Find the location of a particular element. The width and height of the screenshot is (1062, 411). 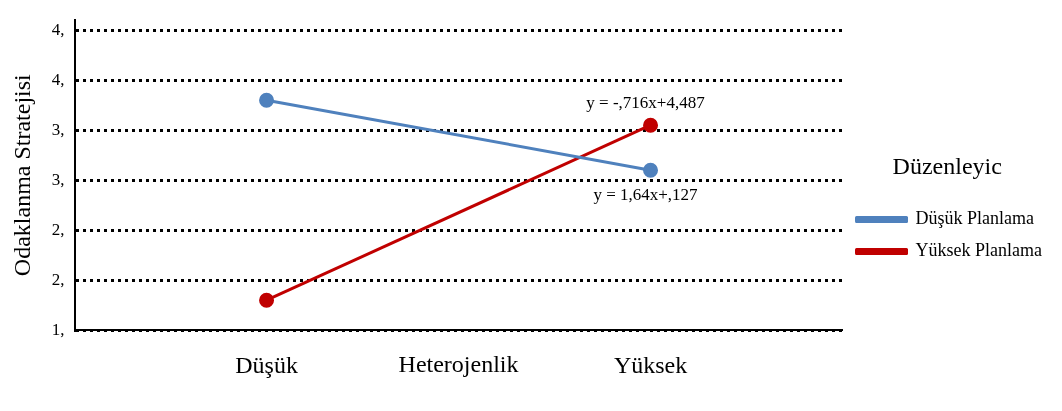

legend-label: Düşük Planlama is located at coordinates (975, 218).